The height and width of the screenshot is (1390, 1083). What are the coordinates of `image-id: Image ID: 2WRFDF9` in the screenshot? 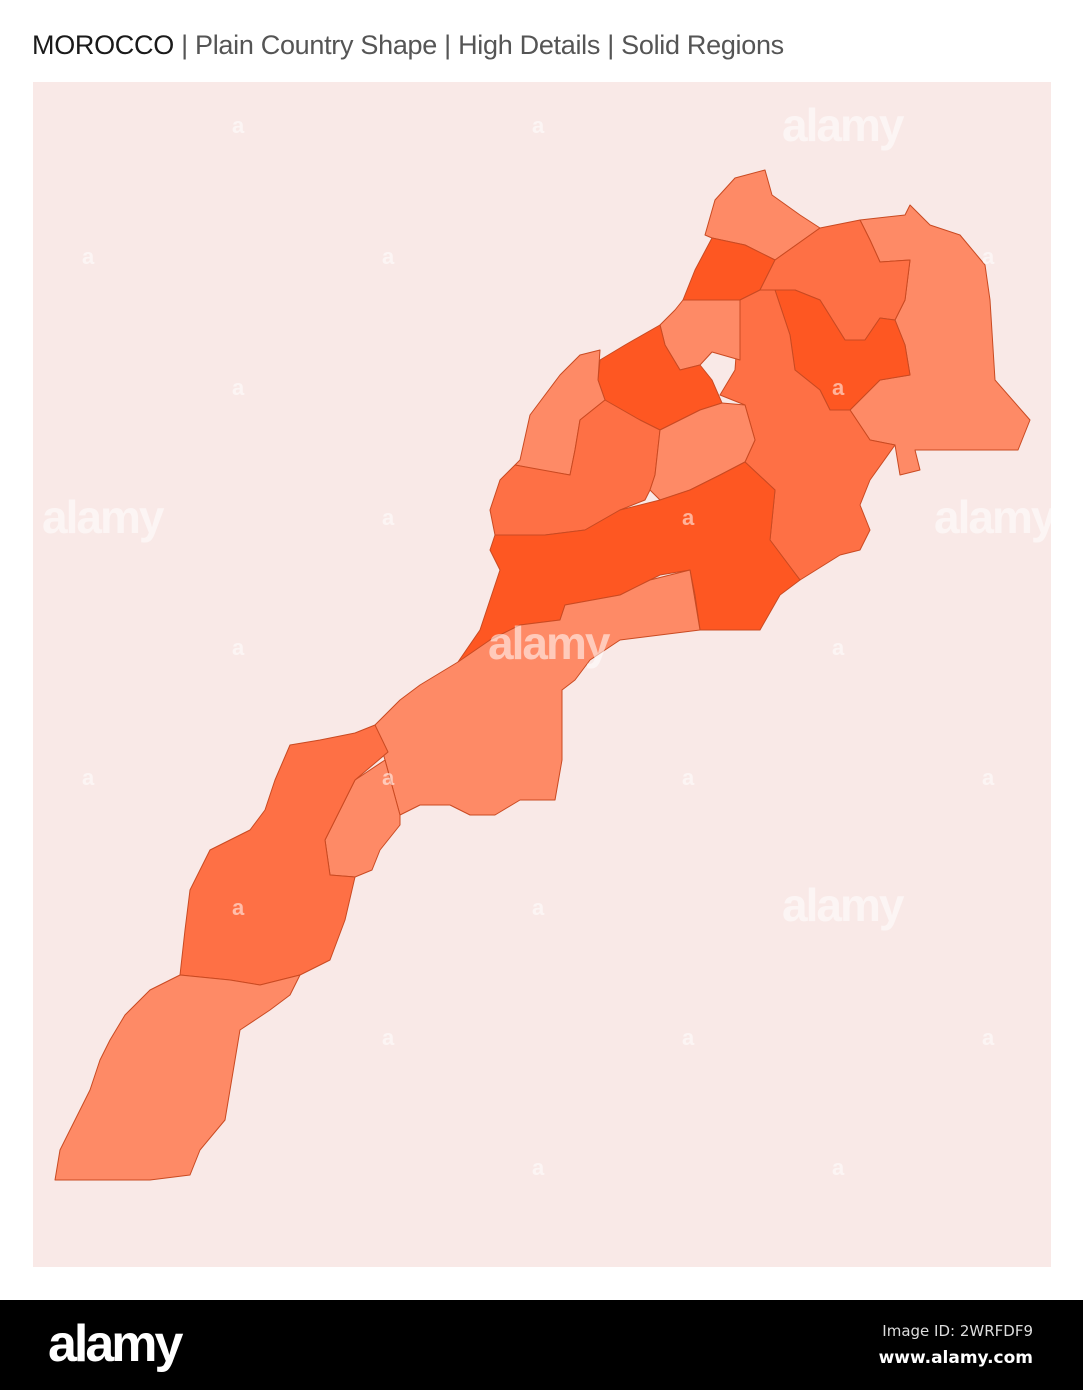 It's located at (957, 1331).